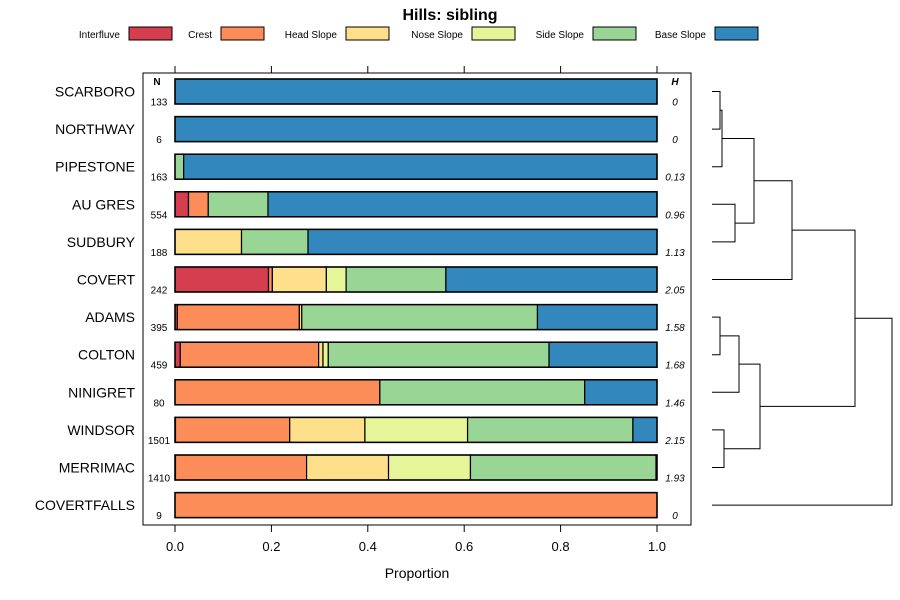 The image size is (900, 600). I want to click on bar-row-pipestone, so click(416, 166).